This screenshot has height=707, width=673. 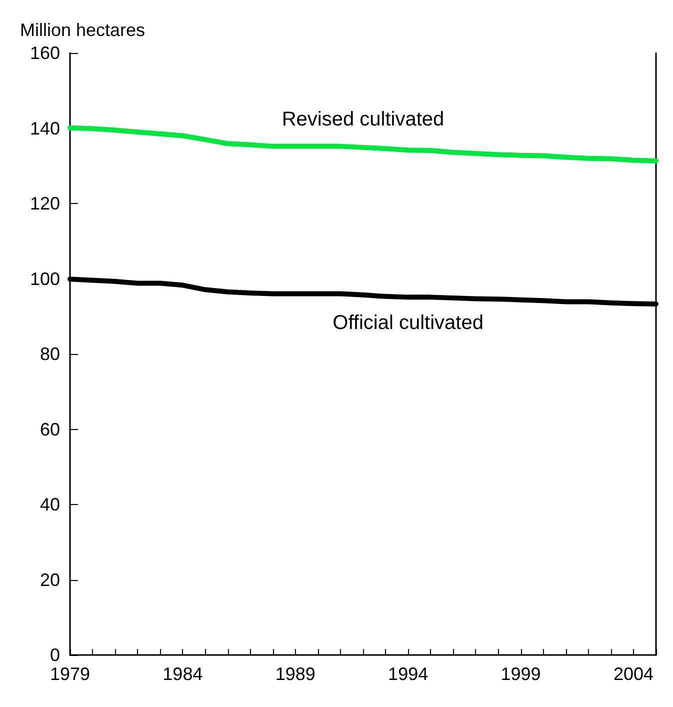 What do you see at coordinates (45, 128) in the screenshot?
I see `y-tick-label: 140` at bounding box center [45, 128].